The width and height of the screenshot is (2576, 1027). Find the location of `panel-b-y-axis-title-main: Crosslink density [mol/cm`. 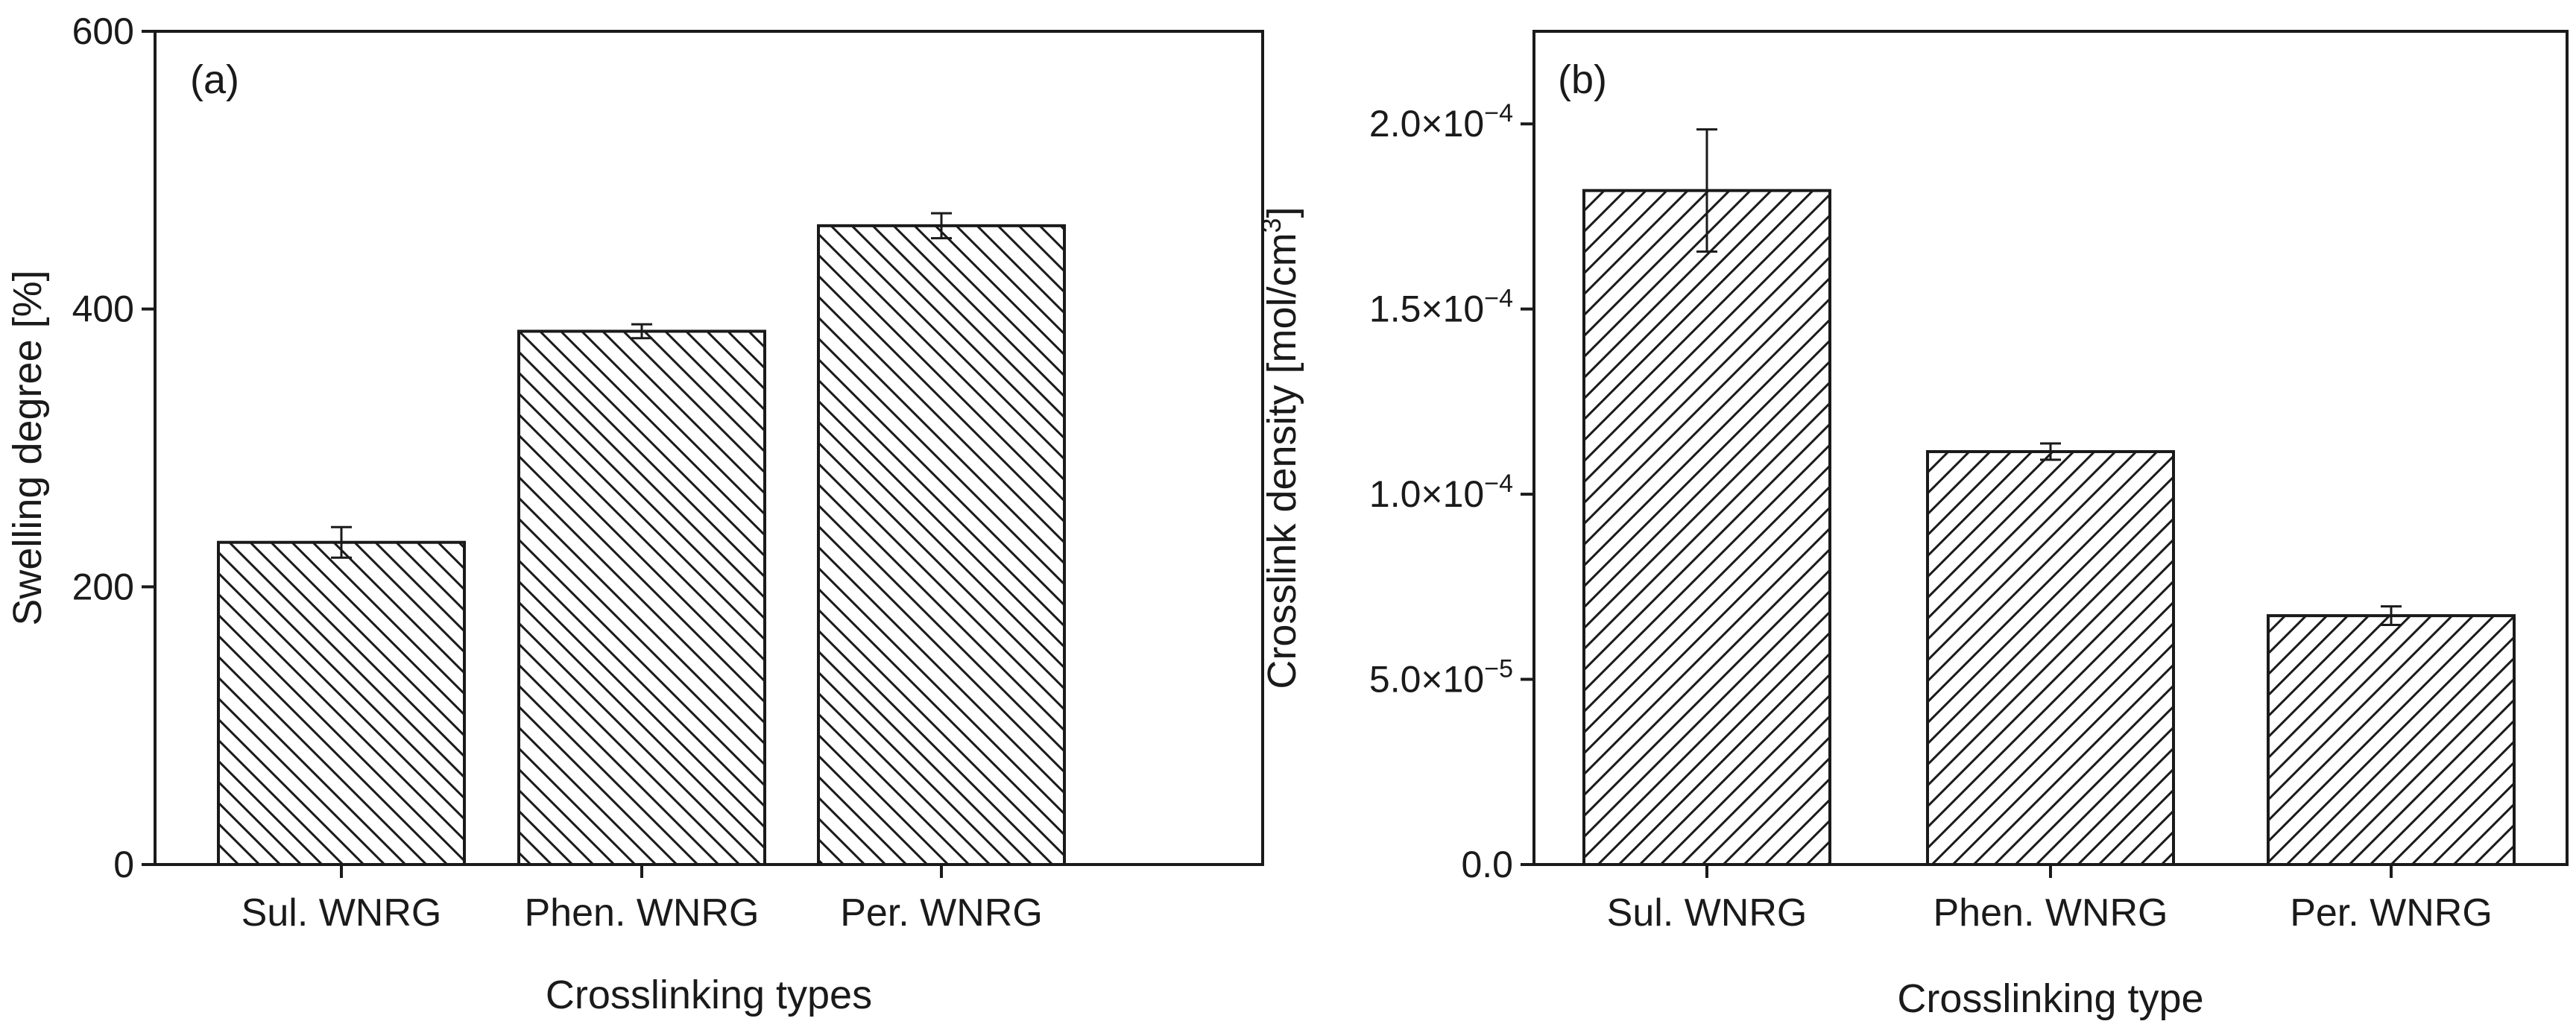

panel-b-y-axis-title-main: Crosslink density [mol/cm is located at coordinates (1282, 461).